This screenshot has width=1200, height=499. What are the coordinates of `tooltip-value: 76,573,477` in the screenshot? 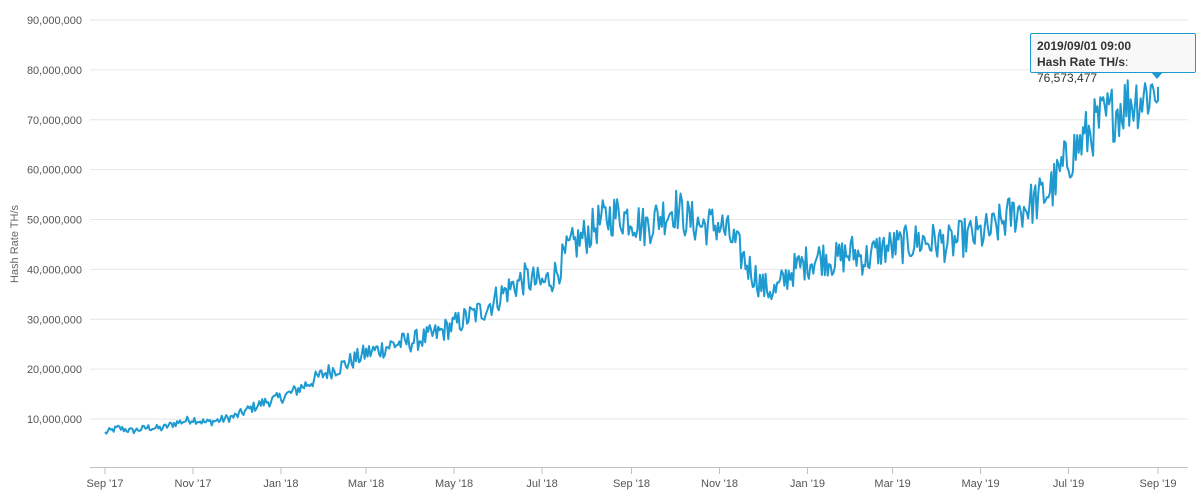 It's located at (1067, 78).